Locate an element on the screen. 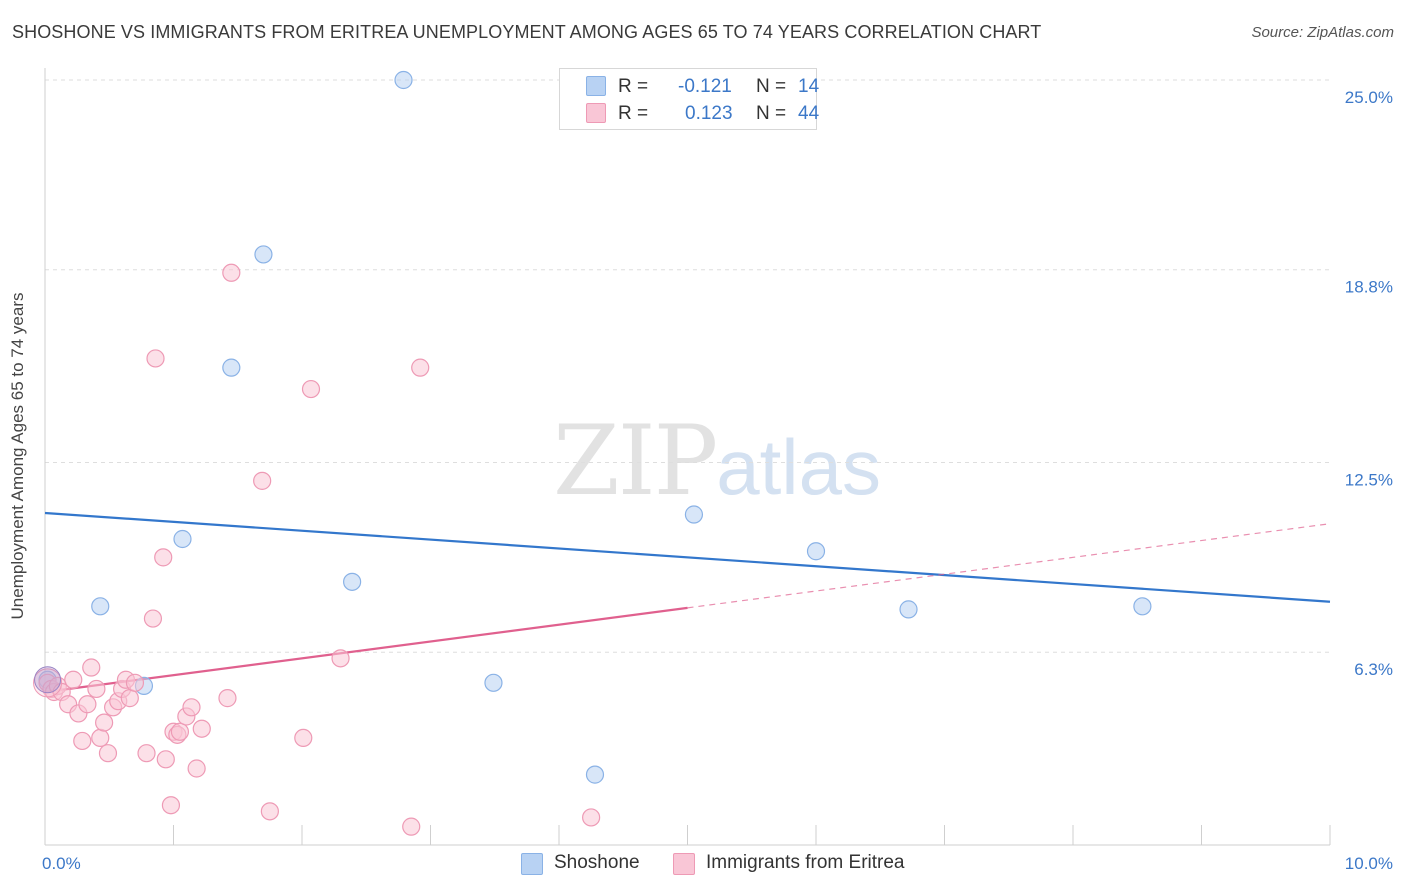 This screenshot has width=1406, height=892. trend-line-shoshone is located at coordinates (687, 557).